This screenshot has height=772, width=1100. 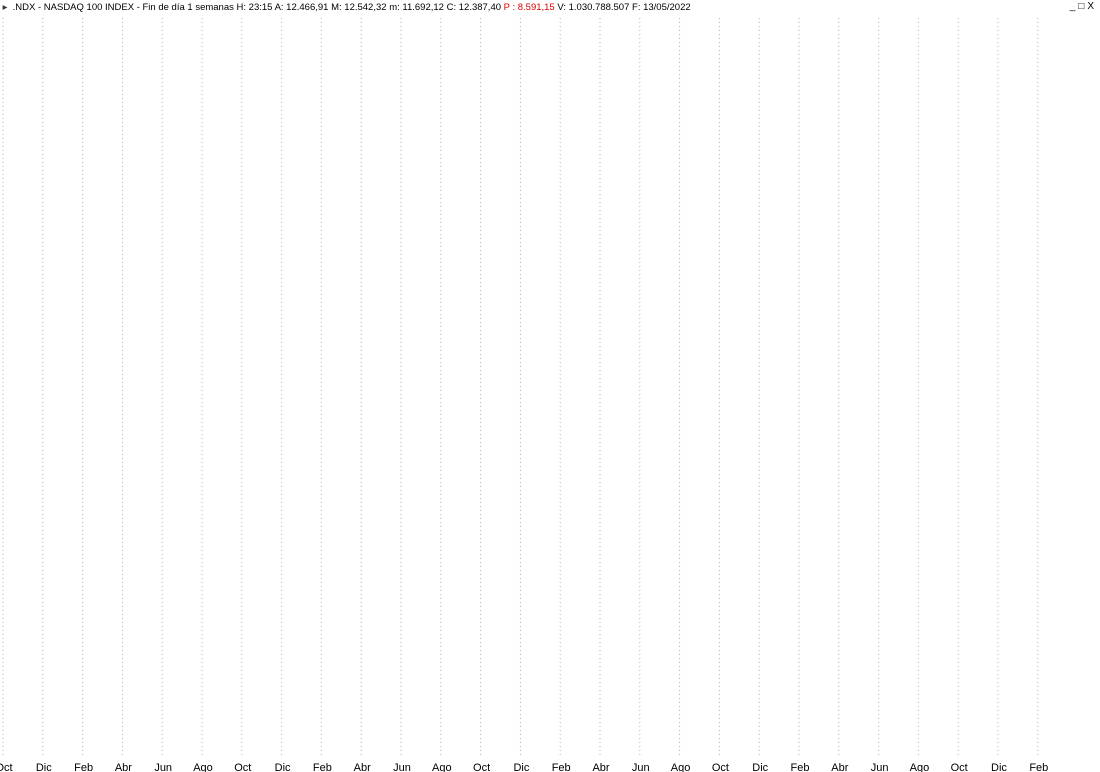 What do you see at coordinates (301, 7) in the screenshot?
I see `title-open: A: 12.466,91` at bounding box center [301, 7].